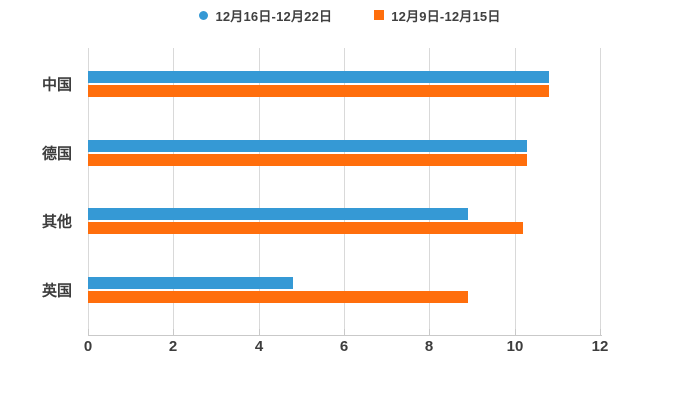 Image resolution: width=700 pixels, height=400 pixels. What do you see at coordinates (204, 15) in the screenshot?
I see `series1-circle-marker-icon` at bounding box center [204, 15].